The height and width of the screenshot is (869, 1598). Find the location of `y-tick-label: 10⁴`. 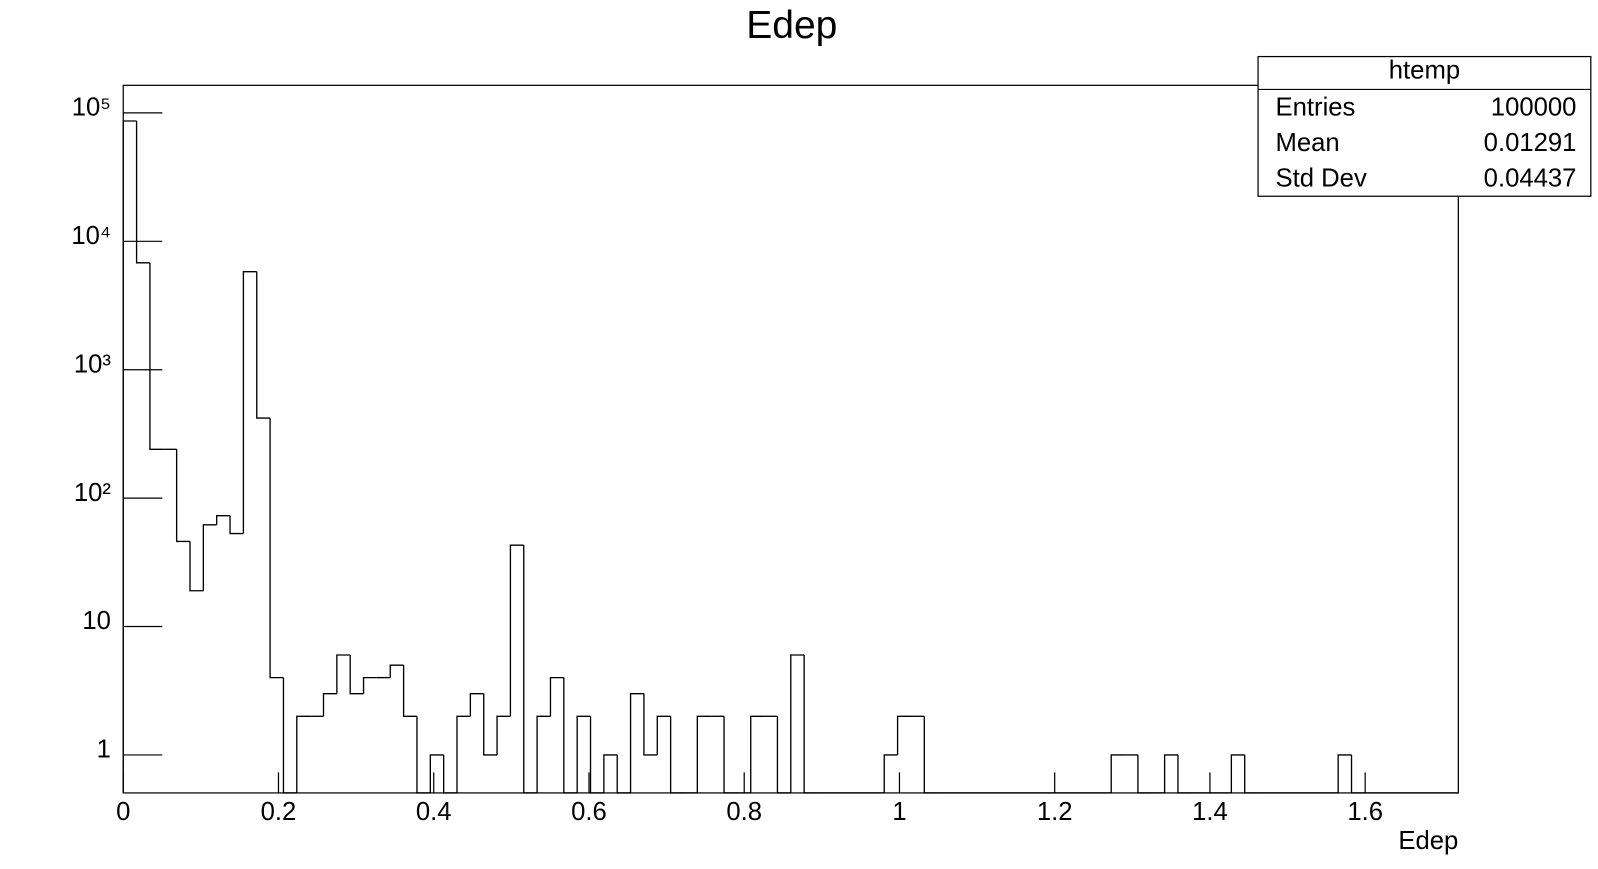

y-tick-label: 10⁴ is located at coordinates (91, 236).